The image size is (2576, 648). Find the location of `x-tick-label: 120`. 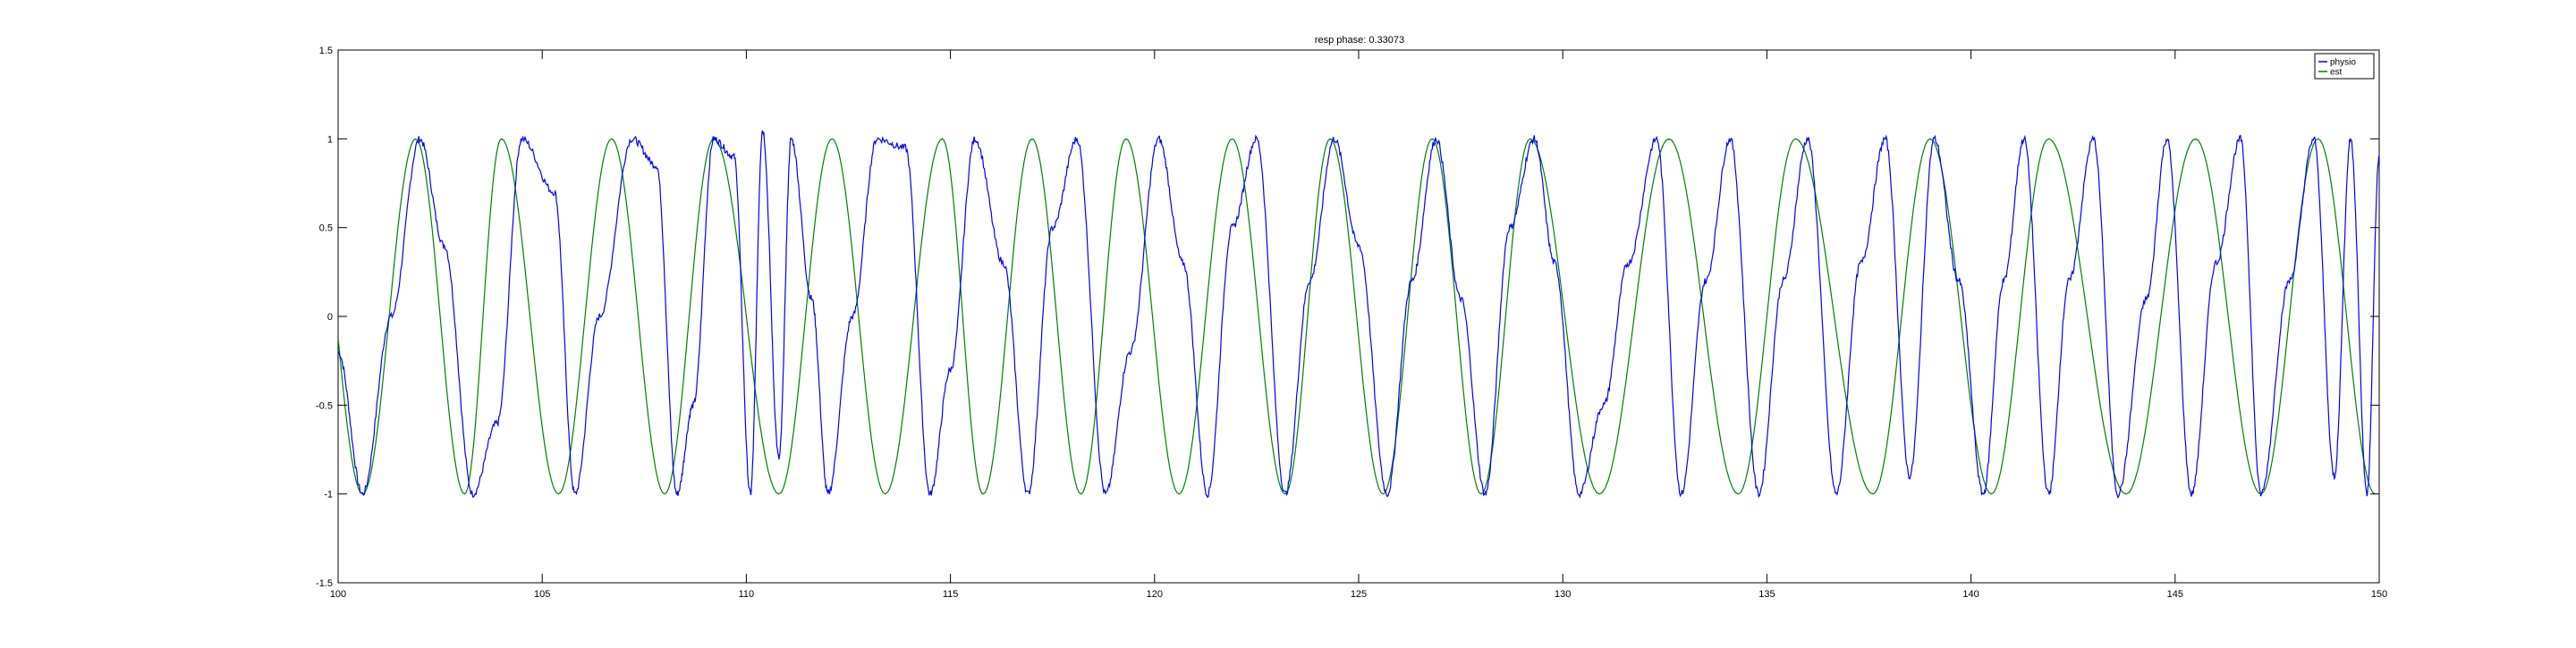

x-tick-label: 120 is located at coordinates (1155, 594).